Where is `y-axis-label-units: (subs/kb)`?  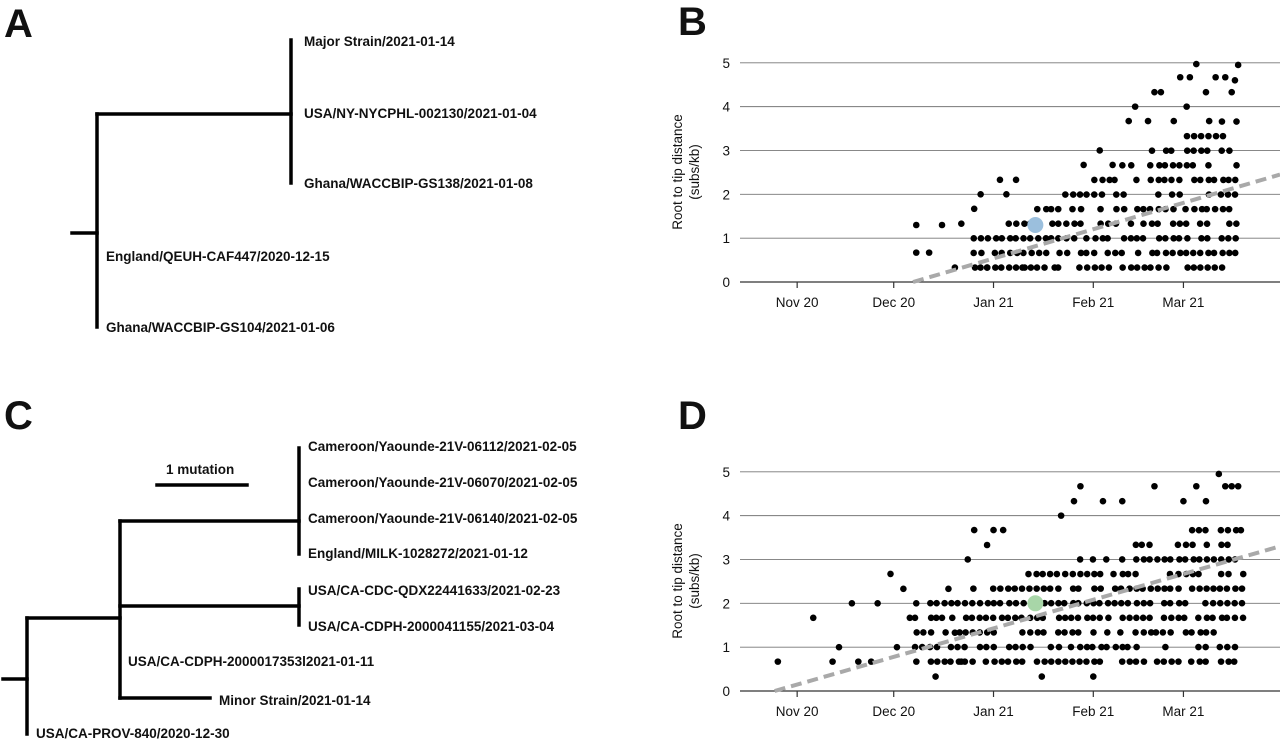 y-axis-label-units: (subs/kb) is located at coordinates (694, 172).